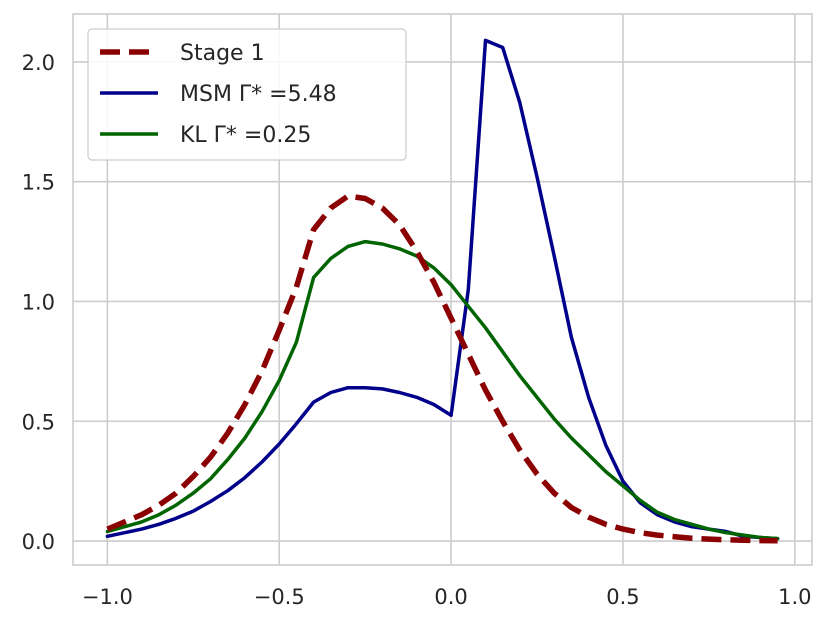 This screenshot has width=830, height=626. I want to click on legend-label-1: MSM Γ* =5.48, so click(258, 94).